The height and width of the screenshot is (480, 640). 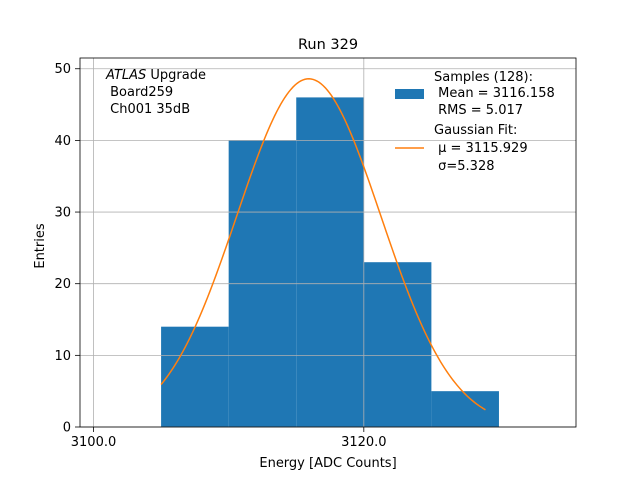 What do you see at coordinates (67, 428) in the screenshot?
I see `y-tick-label: 0` at bounding box center [67, 428].